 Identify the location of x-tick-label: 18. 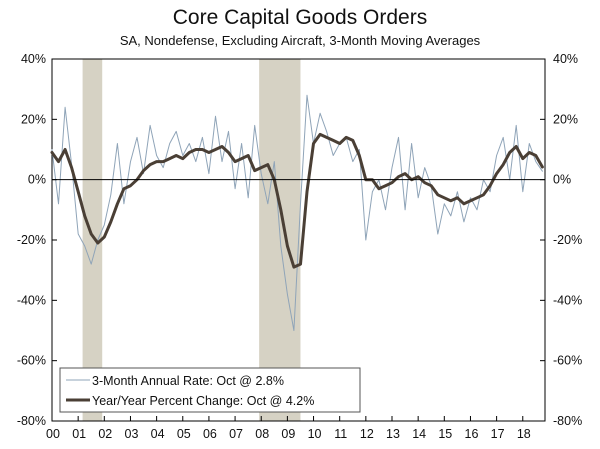
(524, 434).